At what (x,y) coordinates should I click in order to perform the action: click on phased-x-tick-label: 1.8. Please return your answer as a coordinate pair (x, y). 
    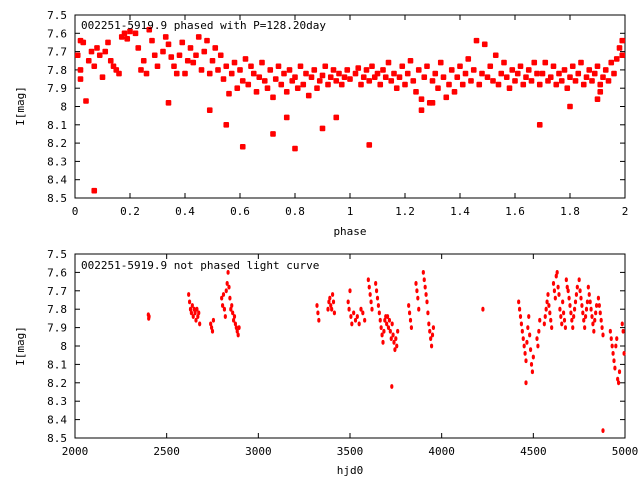
    Looking at the image, I should click on (570, 211).